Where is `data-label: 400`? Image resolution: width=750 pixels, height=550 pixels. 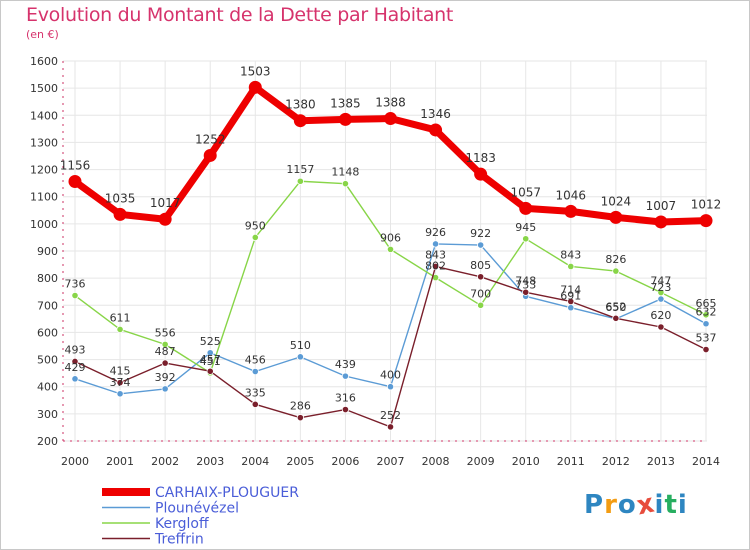 data-label: 400 is located at coordinates (390, 375).